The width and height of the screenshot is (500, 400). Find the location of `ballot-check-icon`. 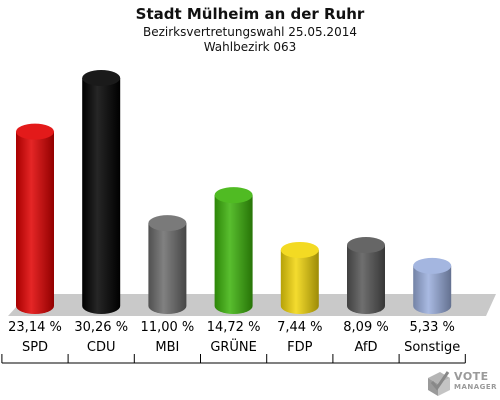

ballot-check-icon is located at coordinates (439, 383).